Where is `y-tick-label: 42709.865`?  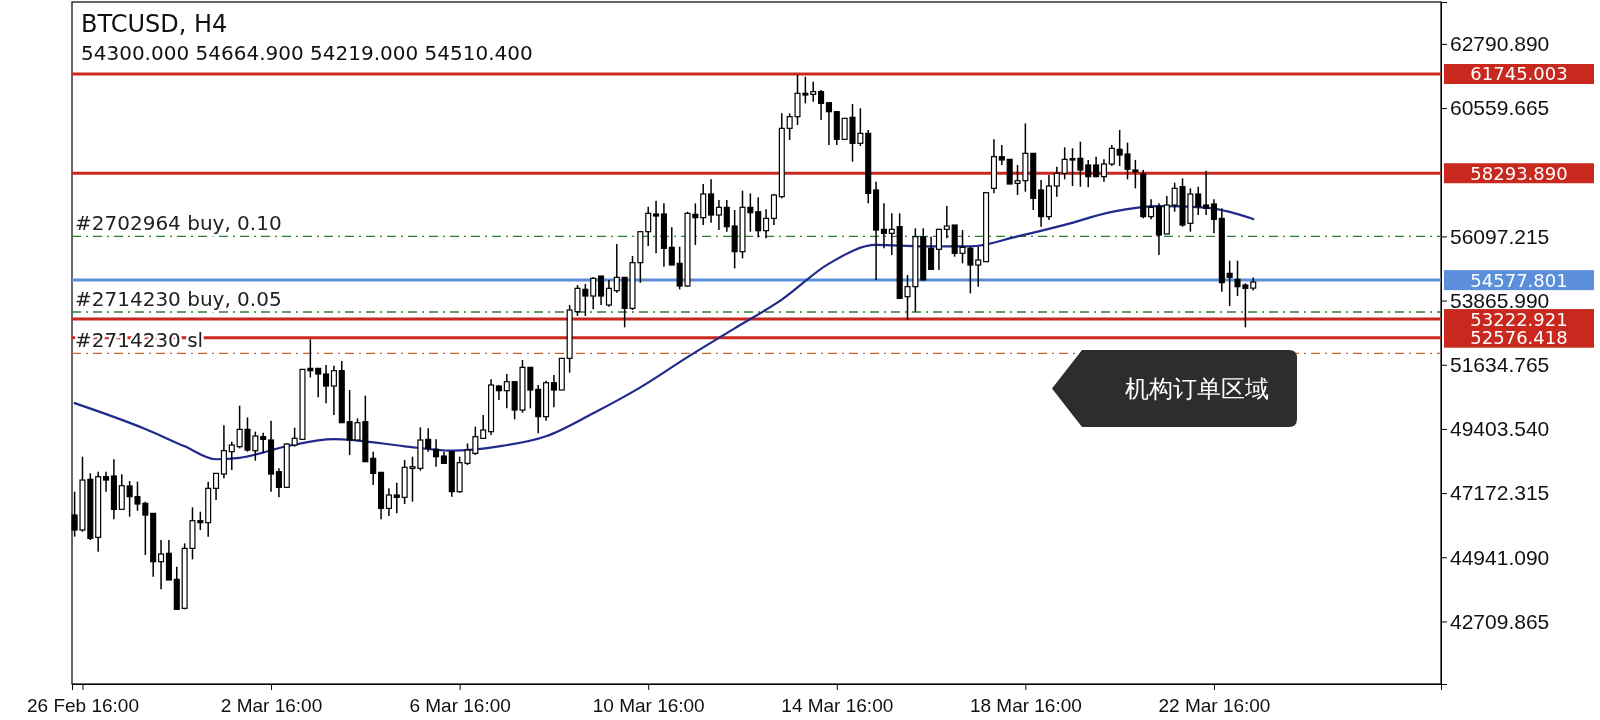 y-tick-label: 42709.865 is located at coordinates (1500, 621).